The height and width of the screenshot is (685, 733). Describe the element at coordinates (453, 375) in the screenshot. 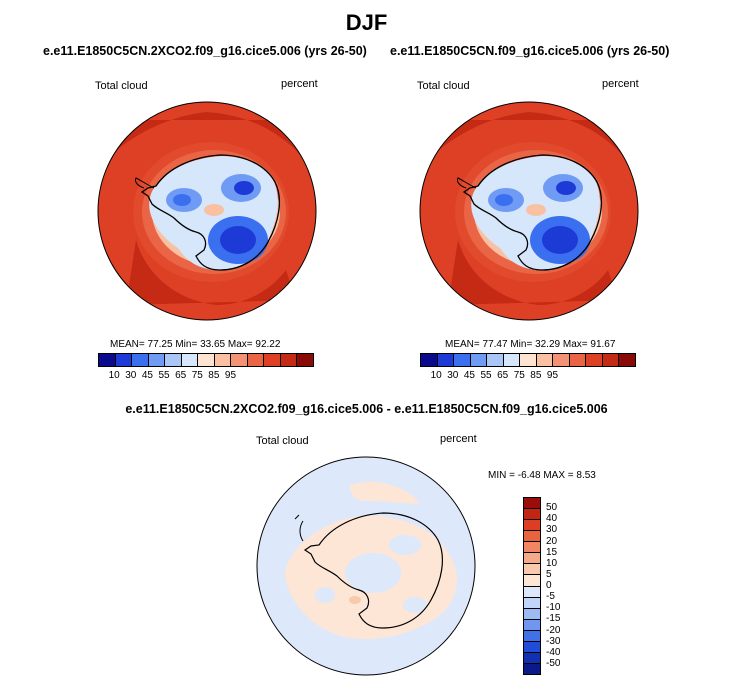

I see `panel-2-colorbar-tick-label: 30` at that location.